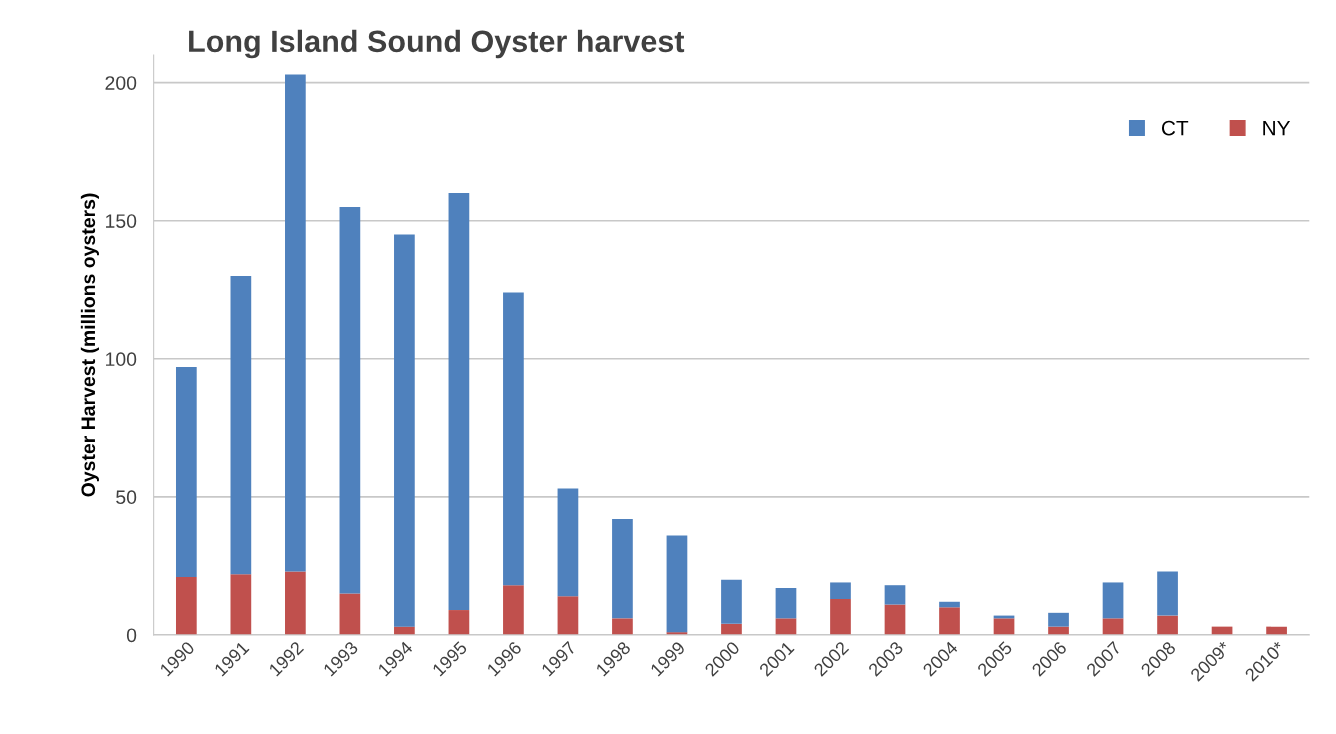 Image resolution: width=1336 pixels, height=734 pixels. What do you see at coordinates (131, 635) in the screenshot?
I see `y-tick-label: 0` at bounding box center [131, 635].